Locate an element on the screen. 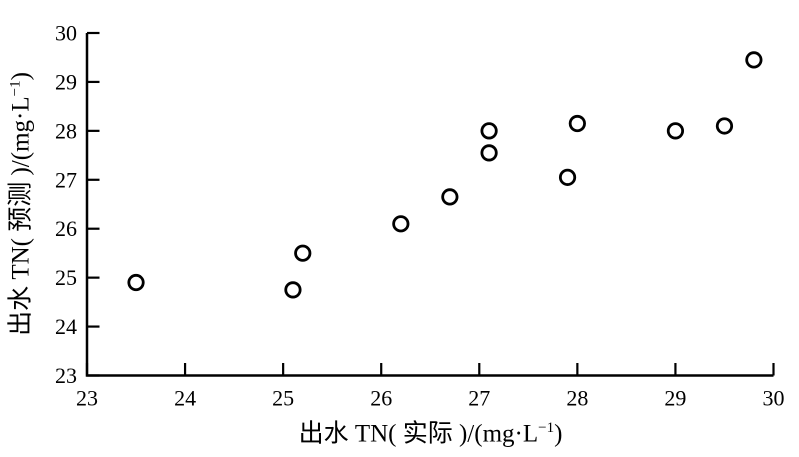  x-axis-label: 出水 TN( 实际 )/(mg·L−1) is located at coordinates (430, 434).